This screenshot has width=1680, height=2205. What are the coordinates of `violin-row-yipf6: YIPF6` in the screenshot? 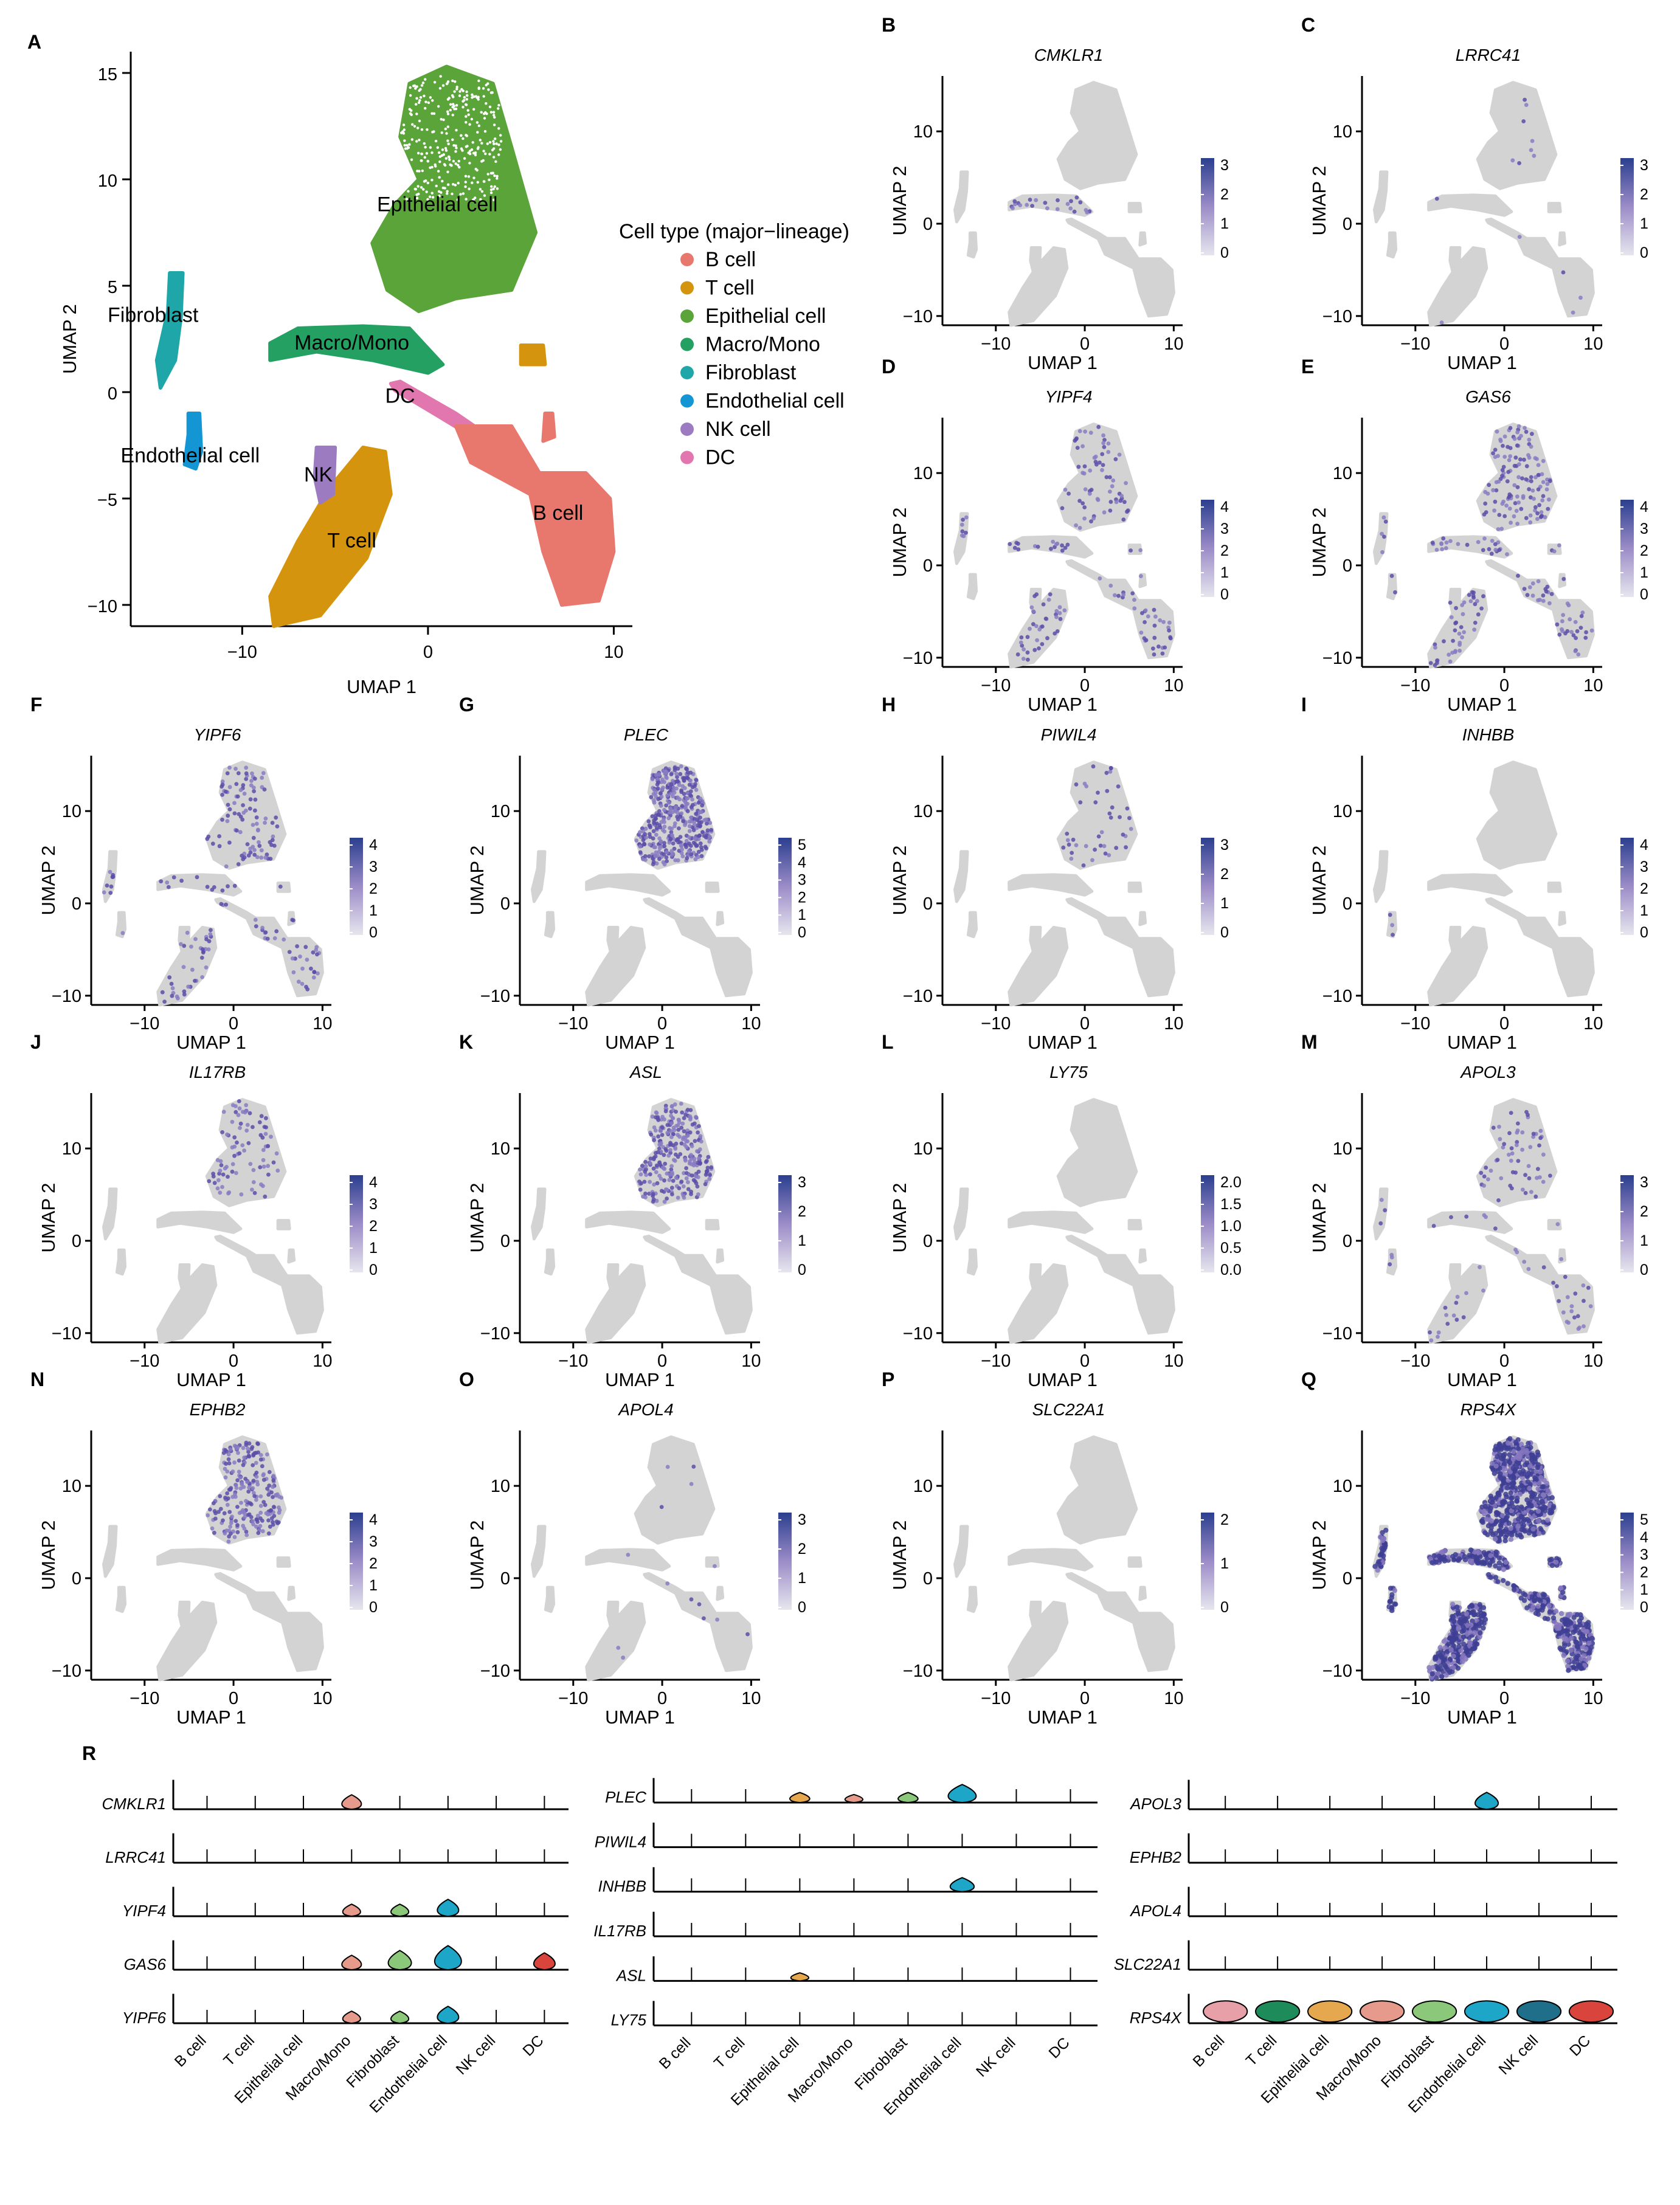 It's located at (345, 2010).